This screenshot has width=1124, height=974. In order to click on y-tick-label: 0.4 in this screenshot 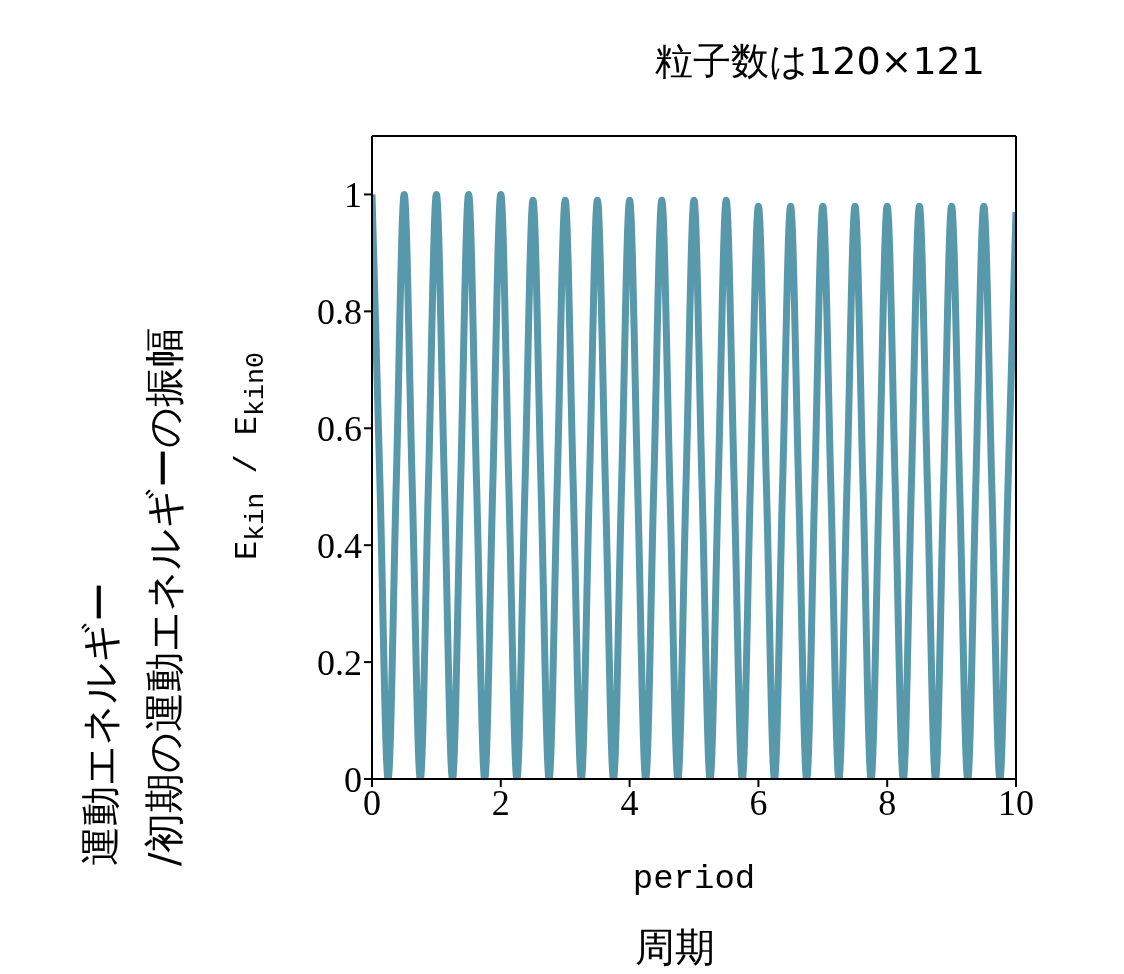, I will do `click(339, 545)`.